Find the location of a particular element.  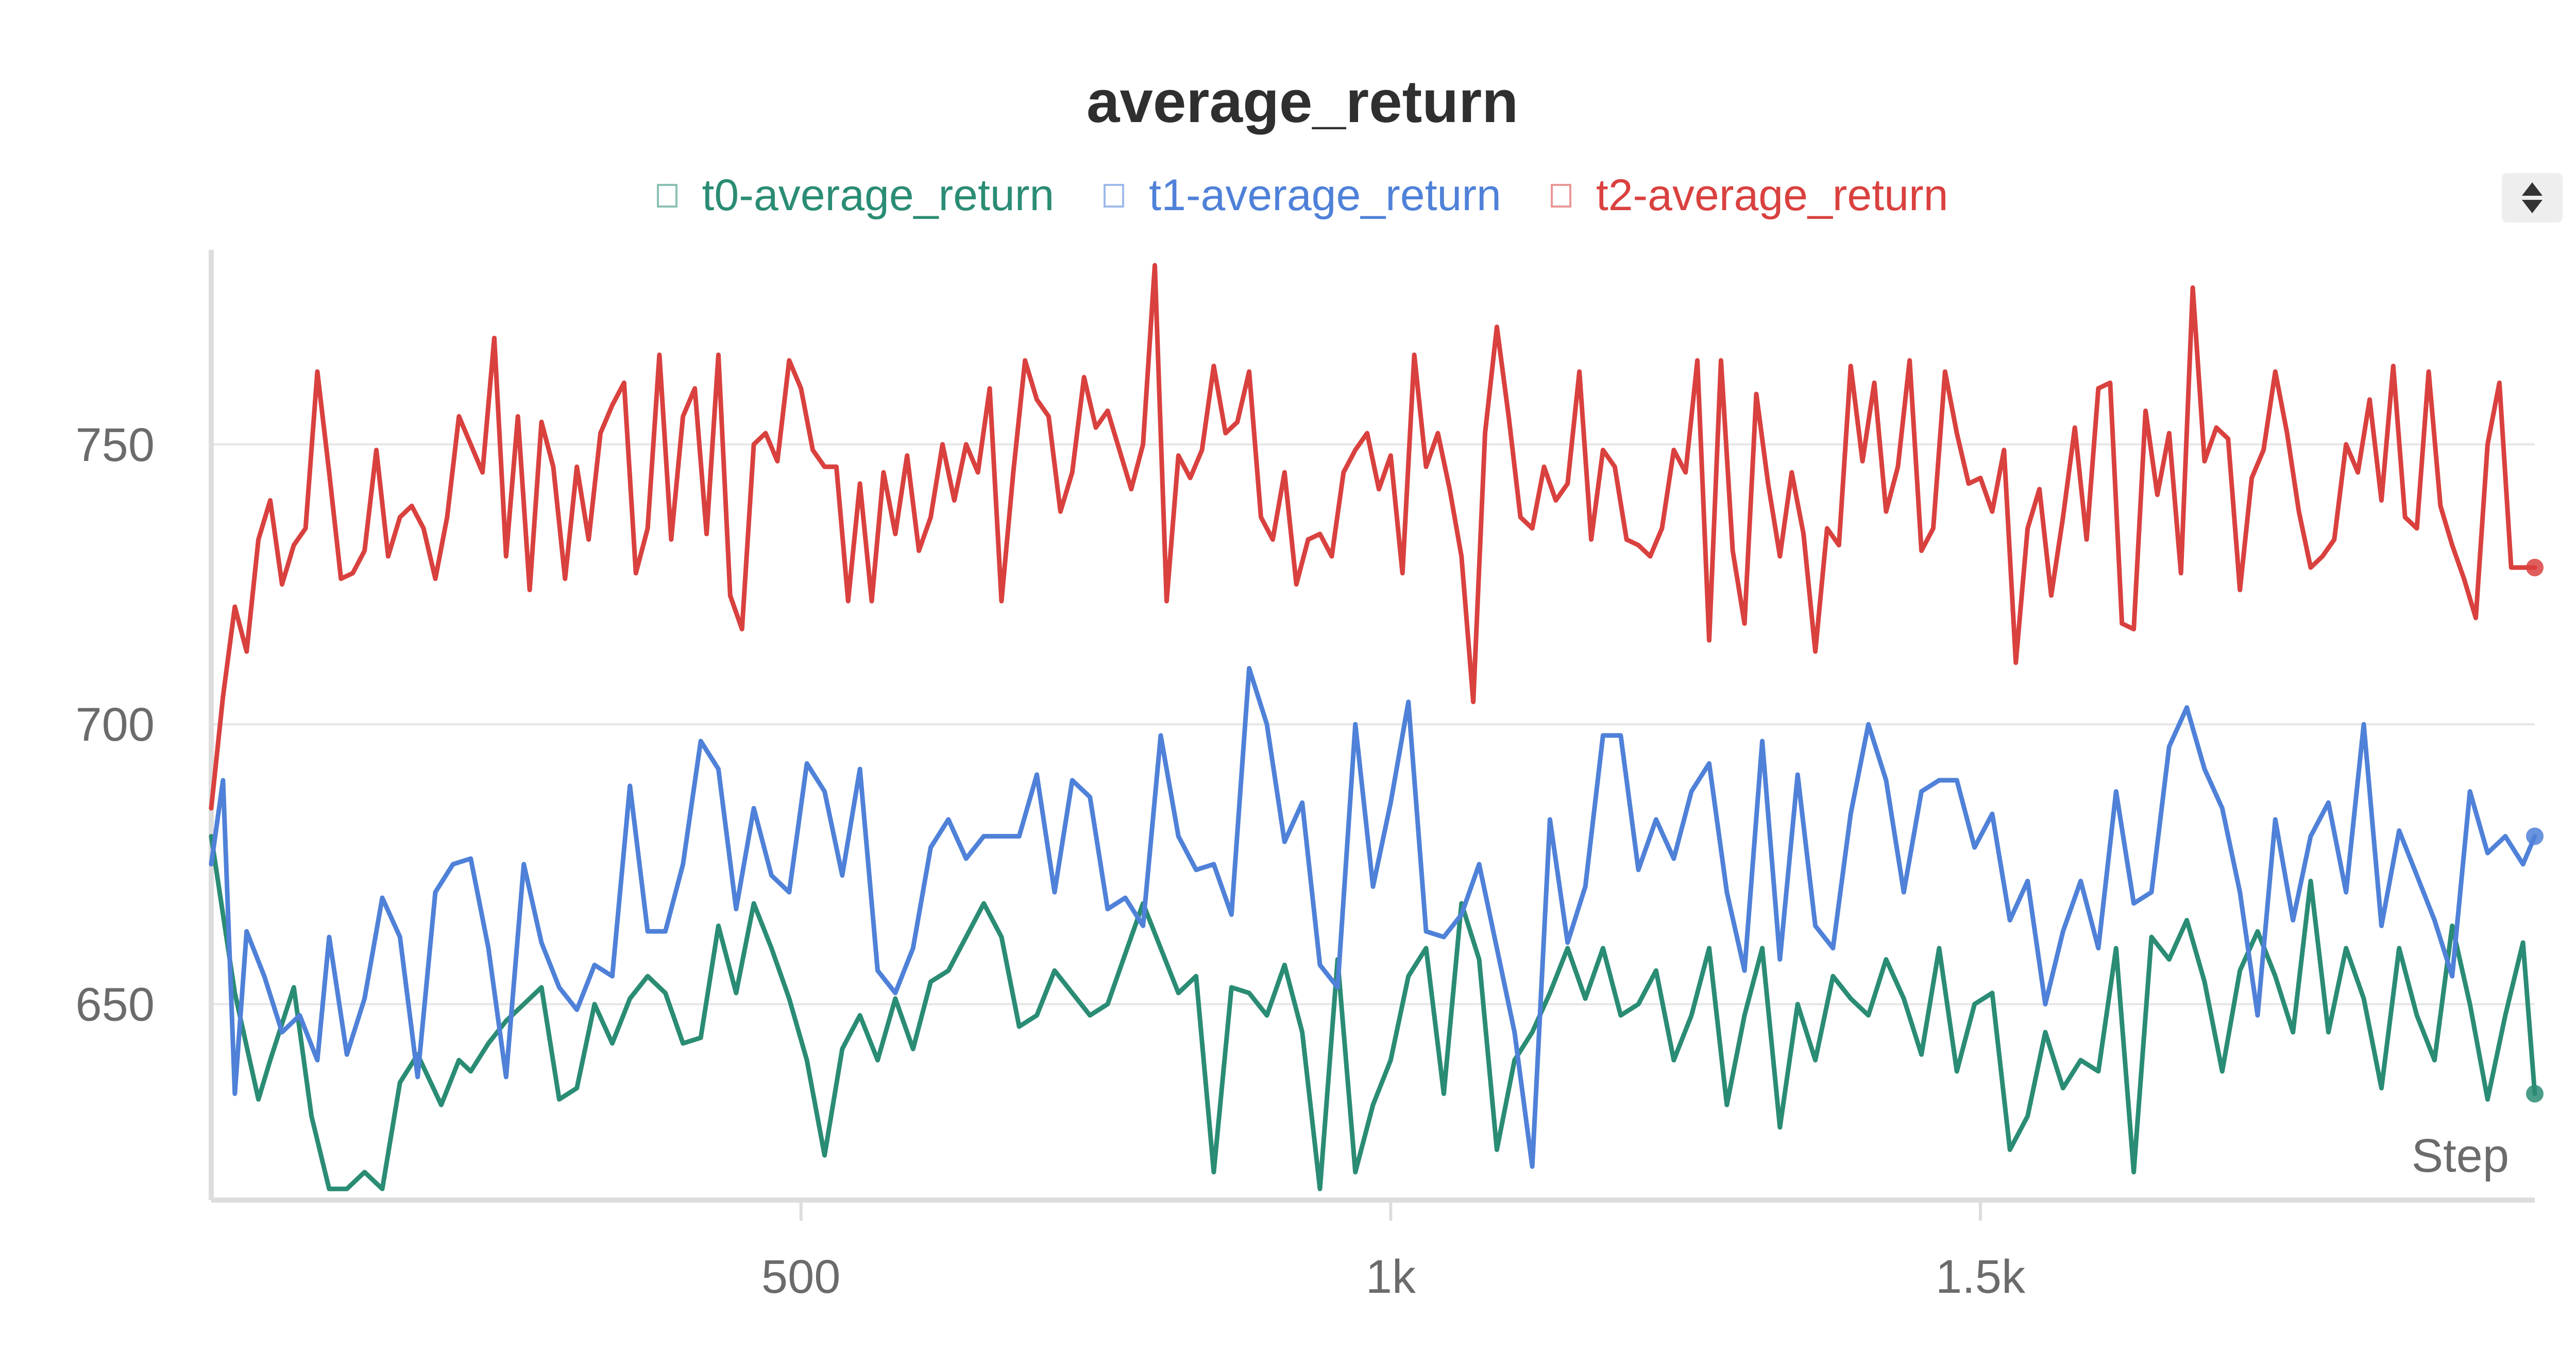

legend-item-t1: t1-average_return is located at coordinates (1302, 195).